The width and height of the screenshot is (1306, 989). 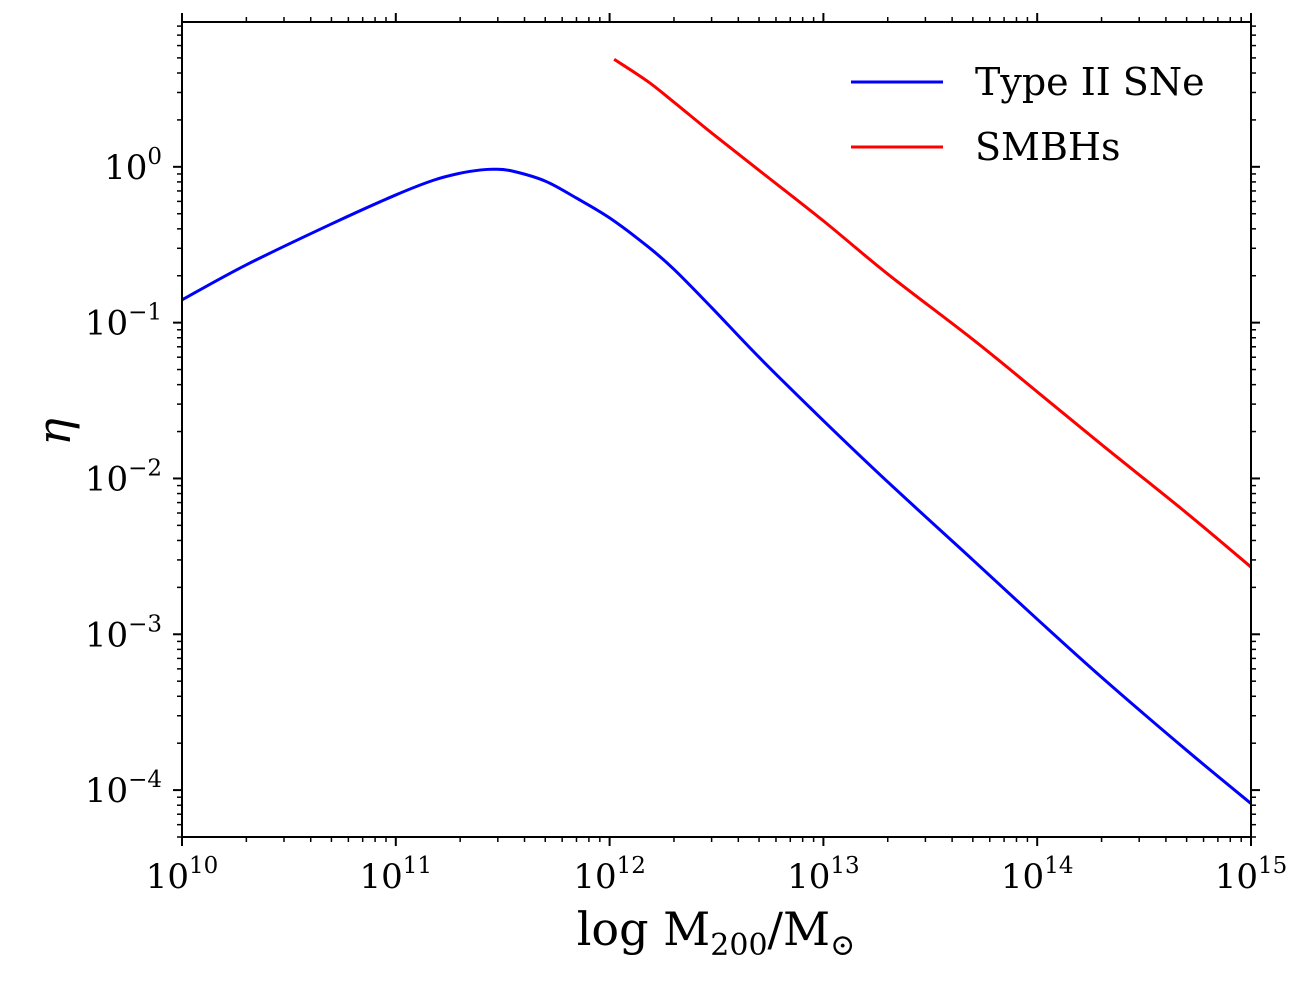 I want to click on x-axis-title-tail-sub: ⊙, so click(x=842, y=945).